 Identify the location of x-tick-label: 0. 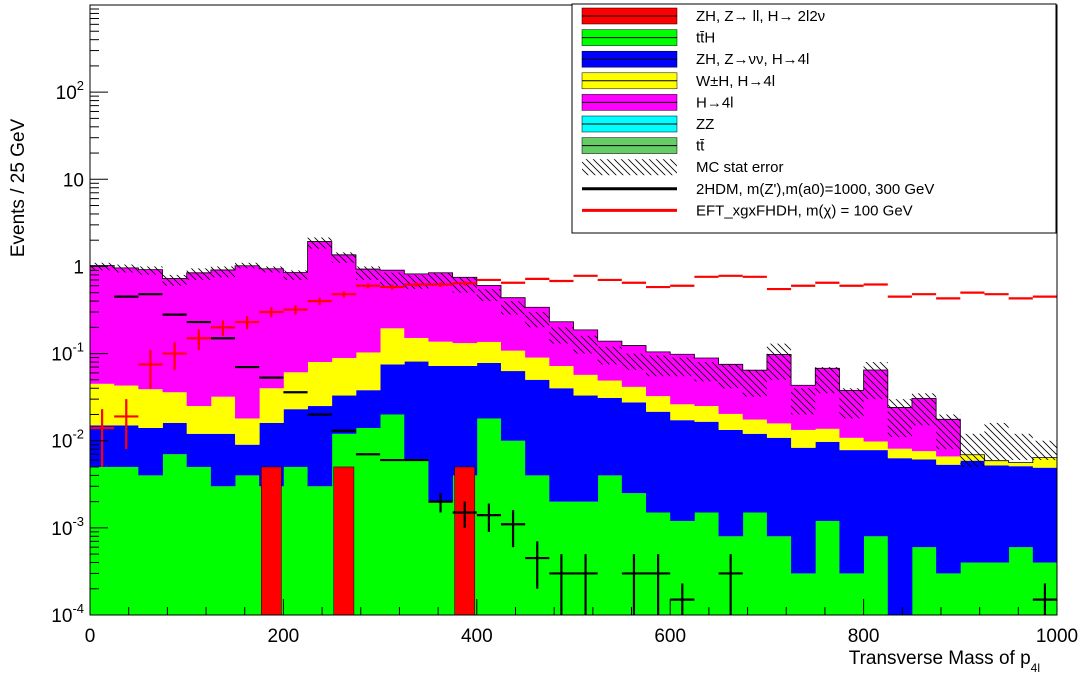
(90, 636).